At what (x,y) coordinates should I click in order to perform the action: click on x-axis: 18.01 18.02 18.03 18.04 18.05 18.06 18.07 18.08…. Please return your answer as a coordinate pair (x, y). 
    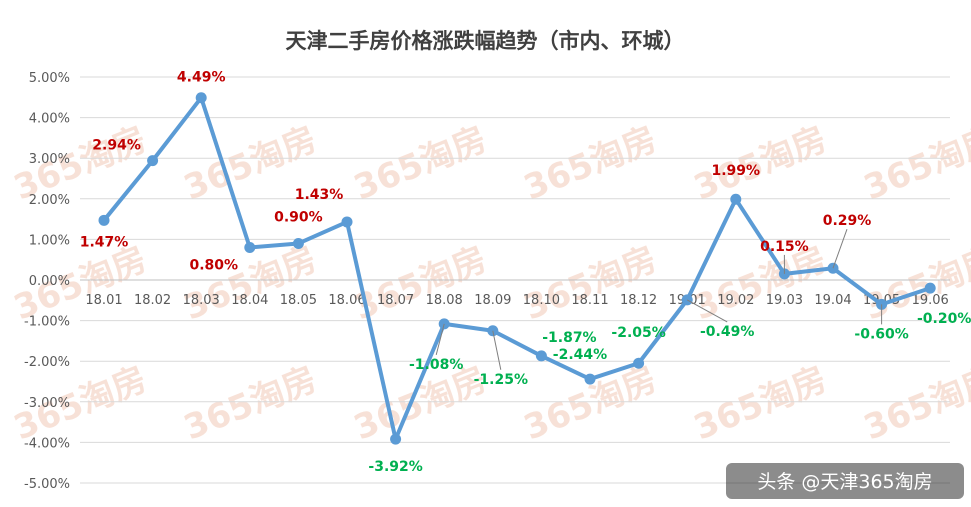
    Looking at the image, I should click on (516, 300).